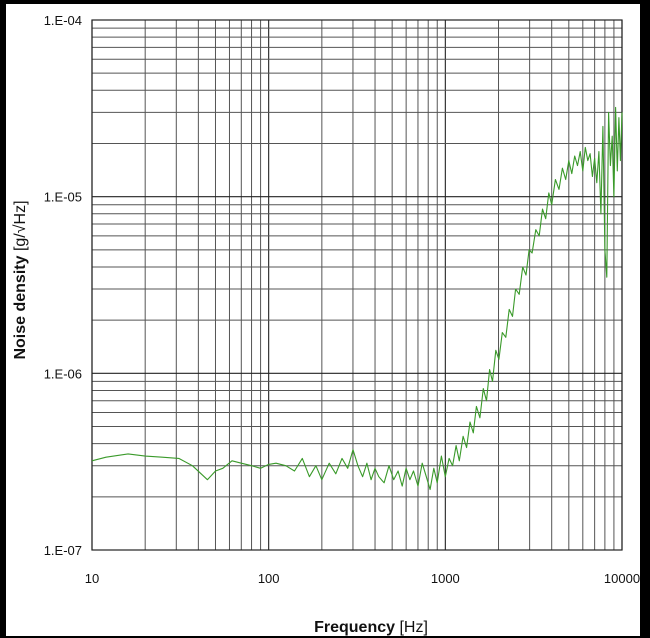 The width and height of the screenshot is (650, 638). Describe the element at coordinates (413, 627) in the screenshot. I see `x-axis-label-unit: [Hz]` at that location.